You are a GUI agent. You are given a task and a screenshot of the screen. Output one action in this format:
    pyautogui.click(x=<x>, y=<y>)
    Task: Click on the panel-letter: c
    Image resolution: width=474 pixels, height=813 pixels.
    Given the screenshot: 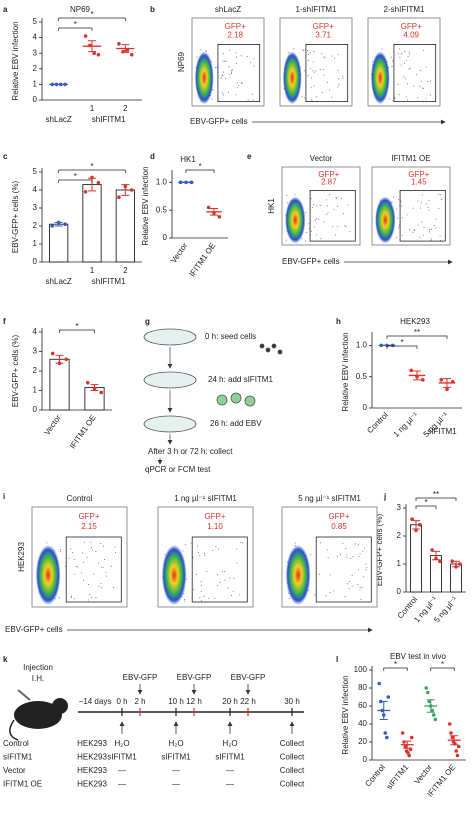 What is the action you would take?
    pyautogui.click(x=5, y=156)
    